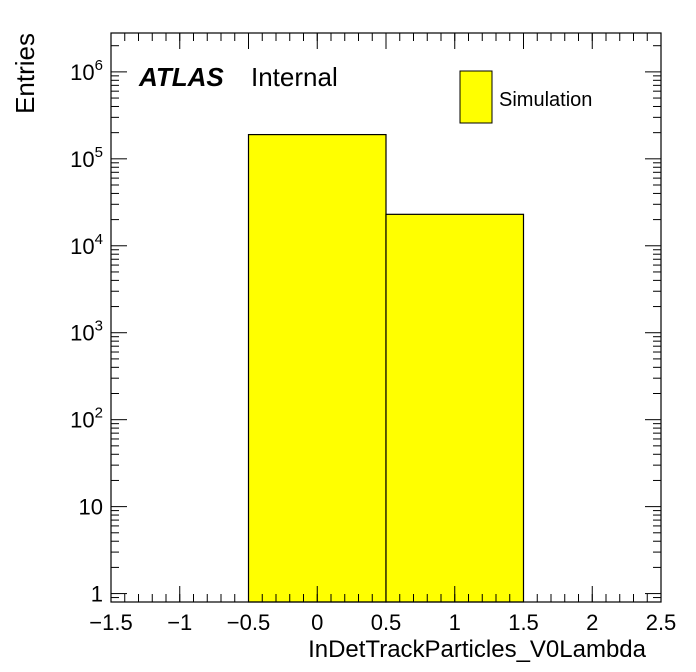 Image resolution: width=696 pixels, height=672 pixels. I want to click on y-tick-label: 10, so click(91, 507).